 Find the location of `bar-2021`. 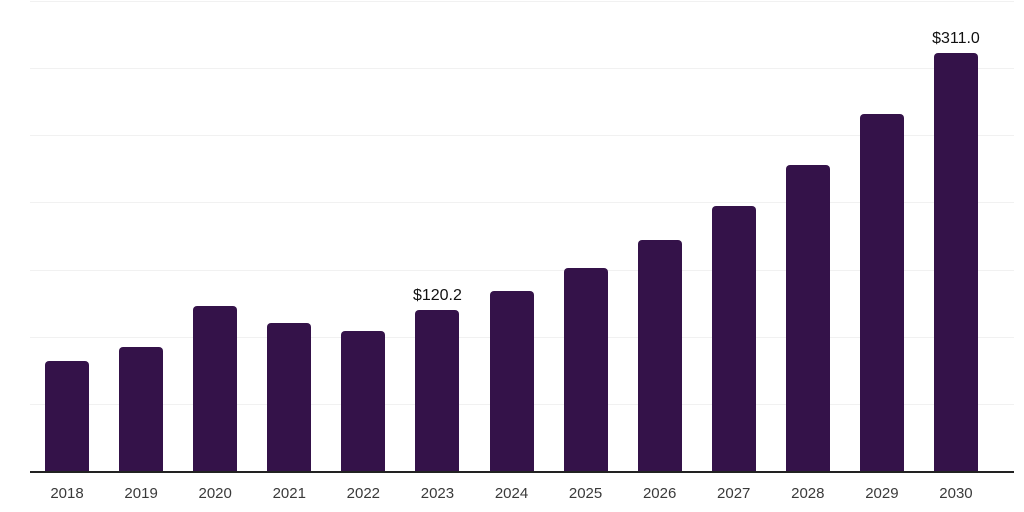

bar-2021 is located at coordinates (289, 397).